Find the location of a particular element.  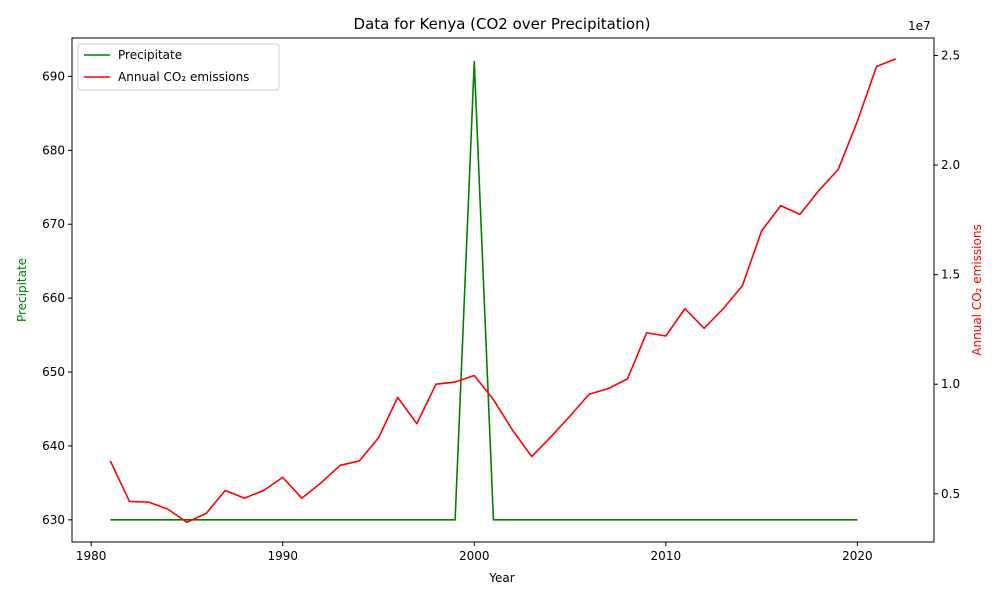

legend: Precipitate Annual CO₂ emissions is located at coordinates (178, 67).